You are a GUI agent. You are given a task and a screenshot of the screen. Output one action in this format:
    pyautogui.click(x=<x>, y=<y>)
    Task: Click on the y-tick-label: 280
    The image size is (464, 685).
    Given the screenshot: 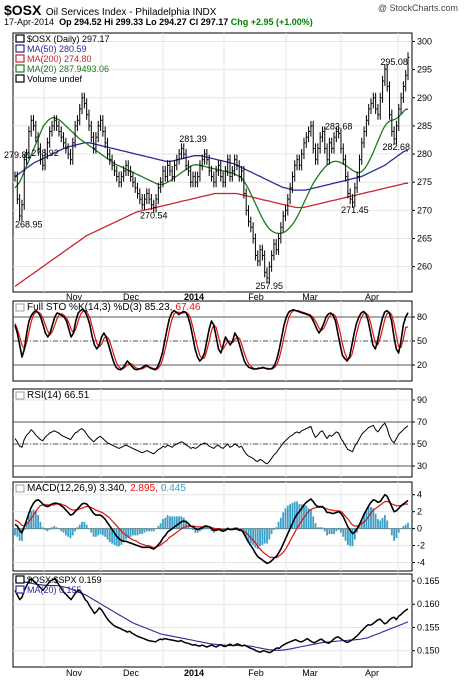 What is the action you would take?
    pyautogui.click(x=424, y=154)
    